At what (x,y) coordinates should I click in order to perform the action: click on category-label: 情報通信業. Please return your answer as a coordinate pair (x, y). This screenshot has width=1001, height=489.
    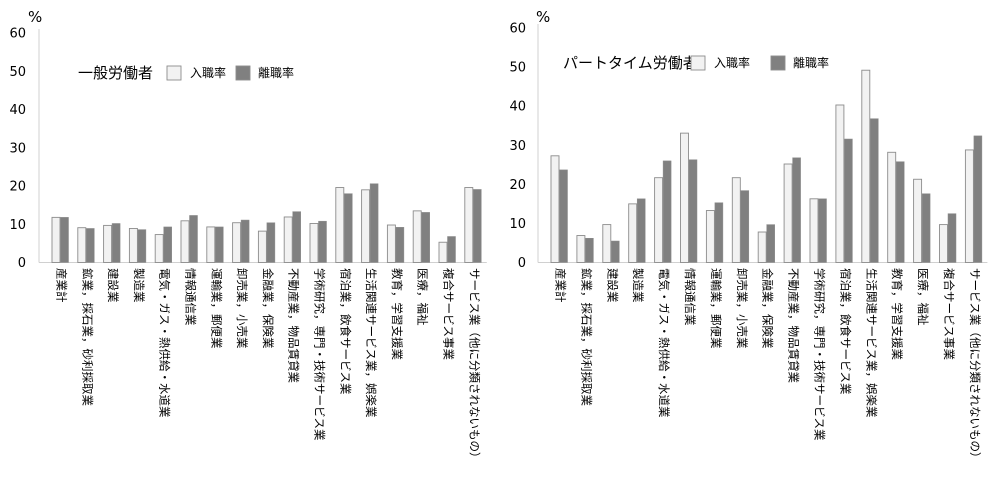
    Looking at the image, I should click on (690, 297).